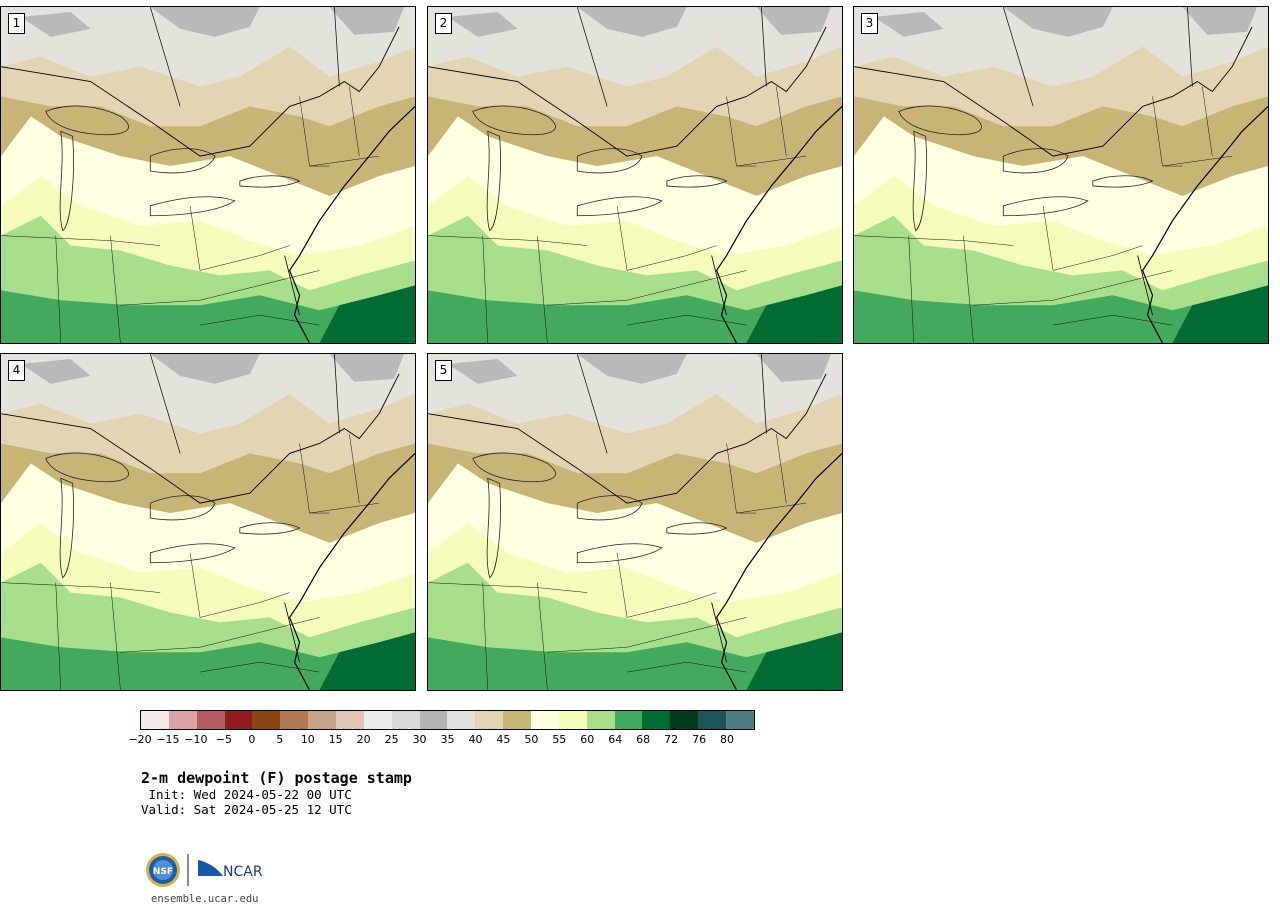 This screenshot has width=1280, height=910. What do you see at coordinates (503, 739) in the screenshot?
I see `colorbar-tick-label: 45` at bounding box center [503, 739].